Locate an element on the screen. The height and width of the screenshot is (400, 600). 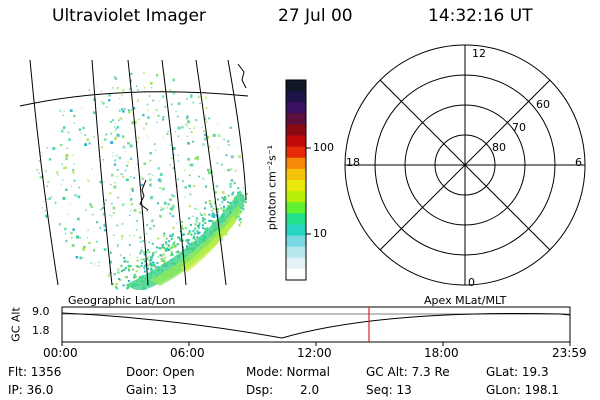
sequence-value: Seq: 13 is located at coordinates (389, 390).